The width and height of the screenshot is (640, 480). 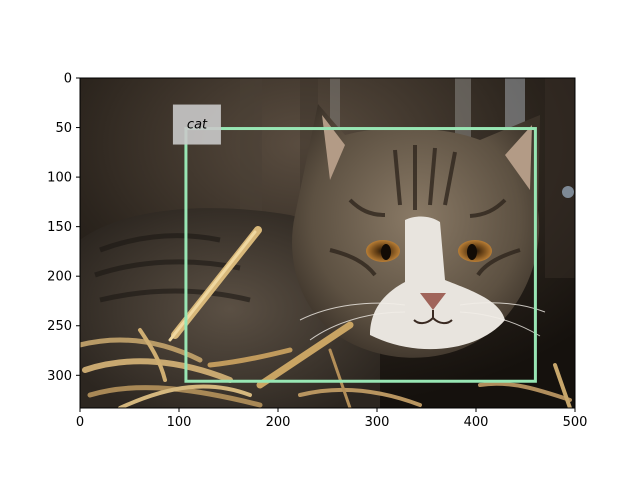 I want to click on y-tick-label: 200, so click(x=59, y=277).